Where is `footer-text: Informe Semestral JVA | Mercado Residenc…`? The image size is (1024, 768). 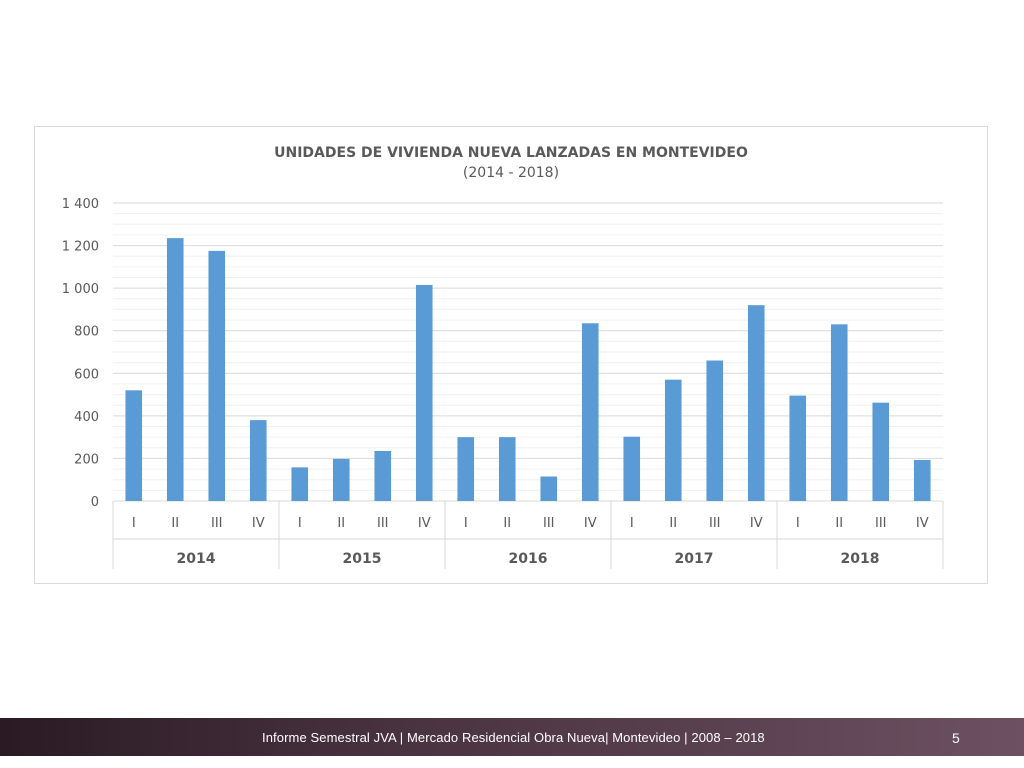 footer-text: Informe Semestral JVA | Mercado Residenc… is located at coordinates (513, 737).